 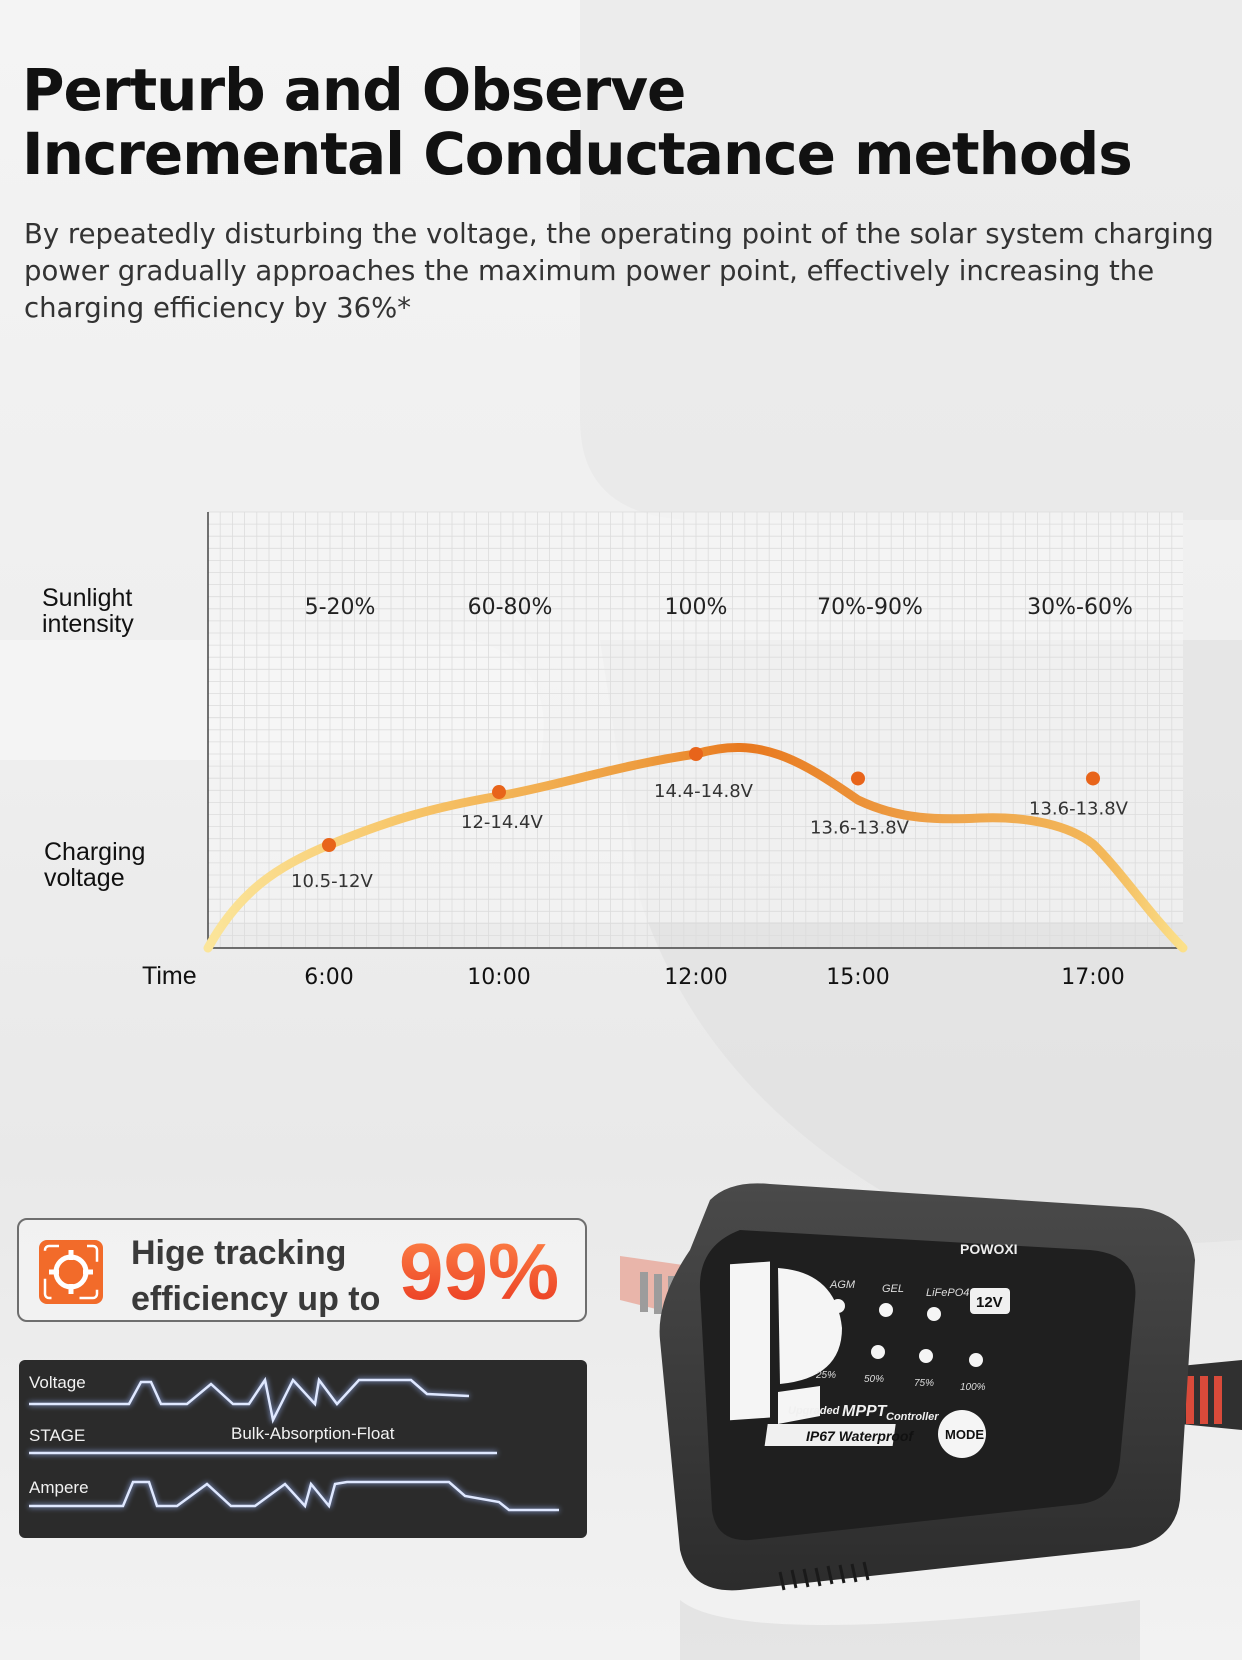 I want to click on x-tick-label: 15:00, so click(x=857, y=977).